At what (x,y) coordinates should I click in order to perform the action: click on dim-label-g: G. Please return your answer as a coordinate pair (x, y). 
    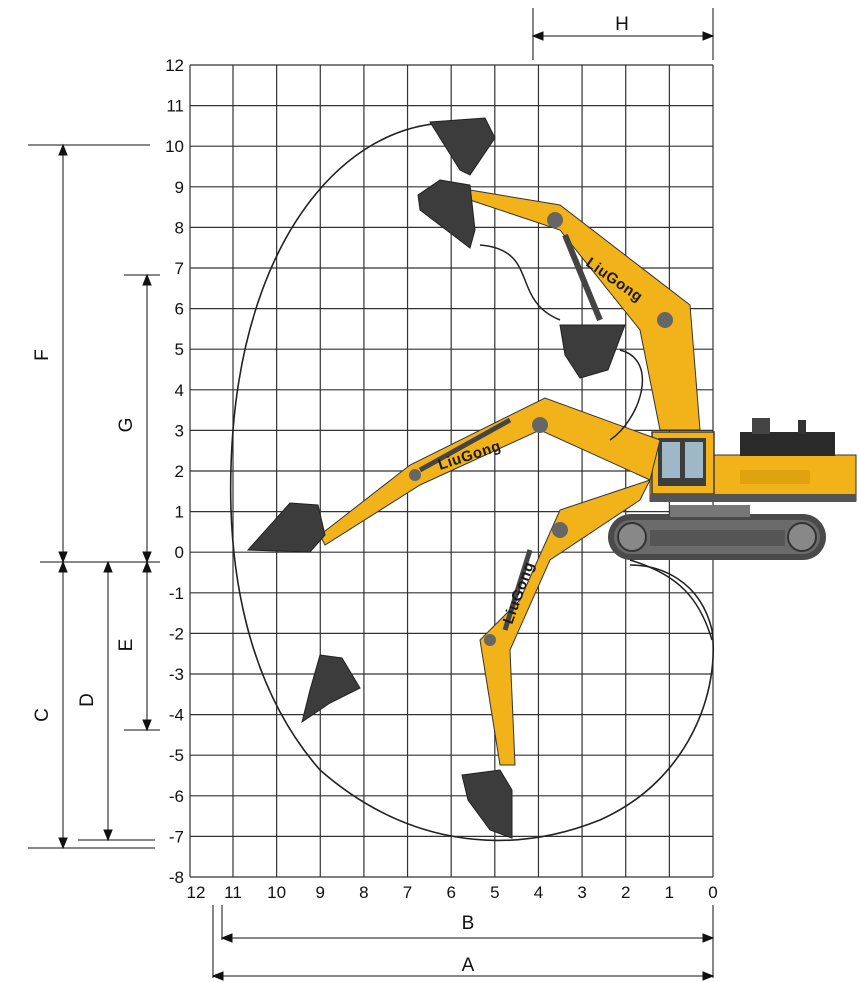
    Looking at the image, I should click on (126, 425).